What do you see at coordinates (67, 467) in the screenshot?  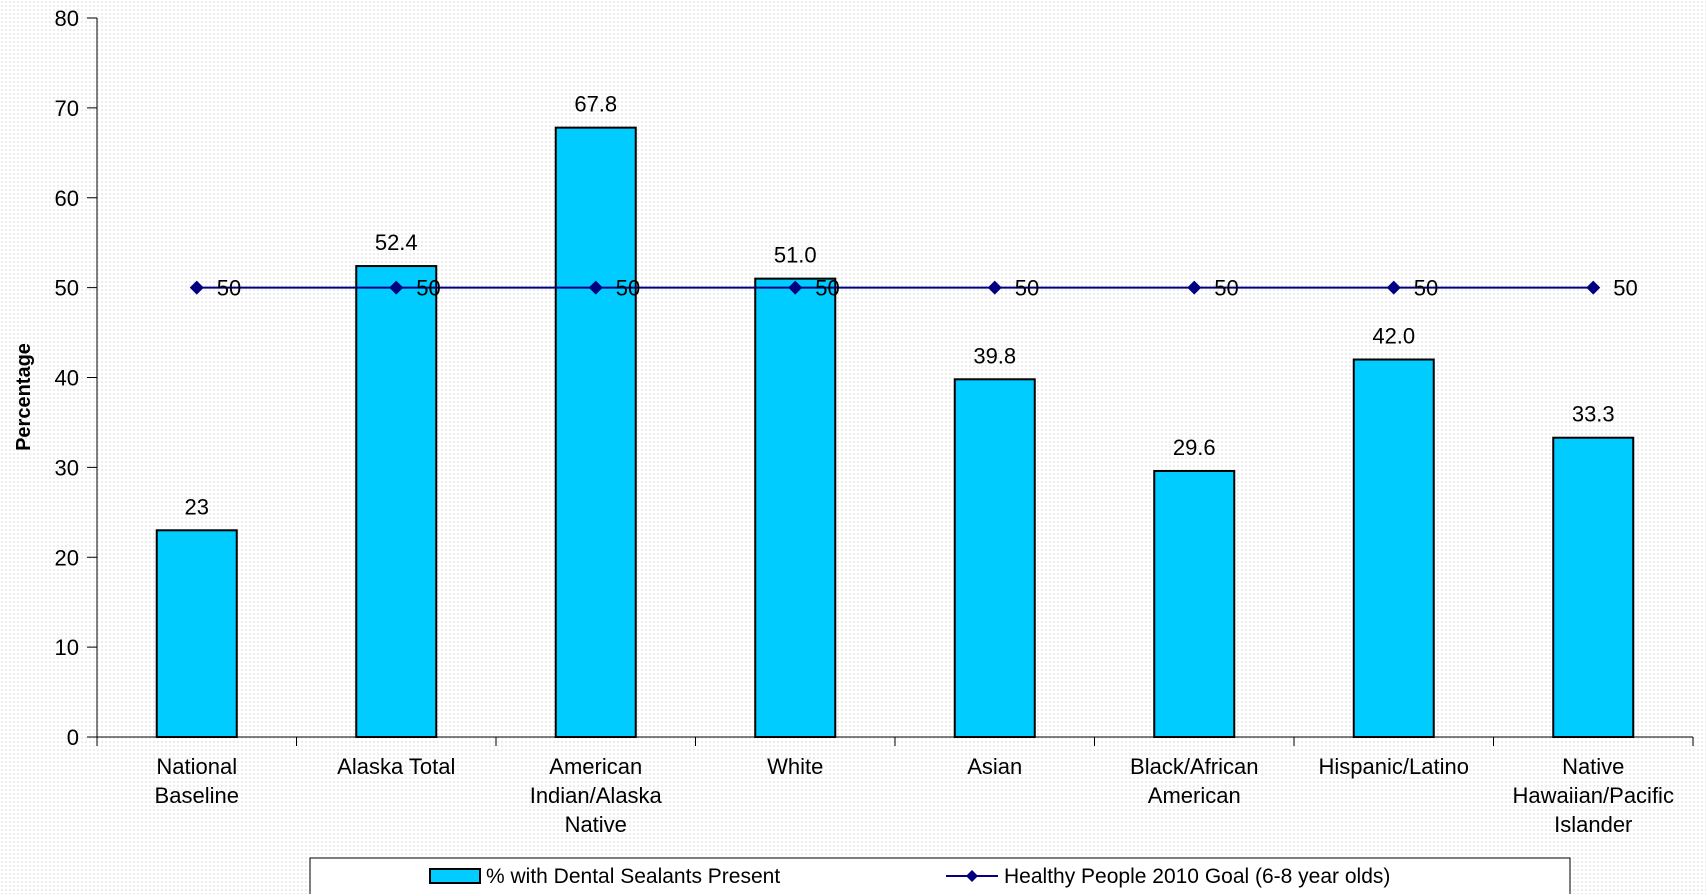 I see `y-tick-label: 30` at bounding box center [67, 467].